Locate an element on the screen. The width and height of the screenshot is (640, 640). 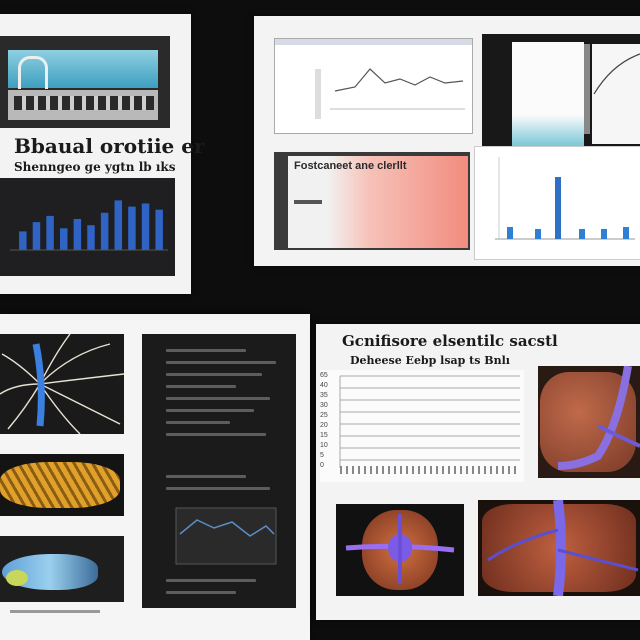
nerve-image is located at coordinates (62, 384).